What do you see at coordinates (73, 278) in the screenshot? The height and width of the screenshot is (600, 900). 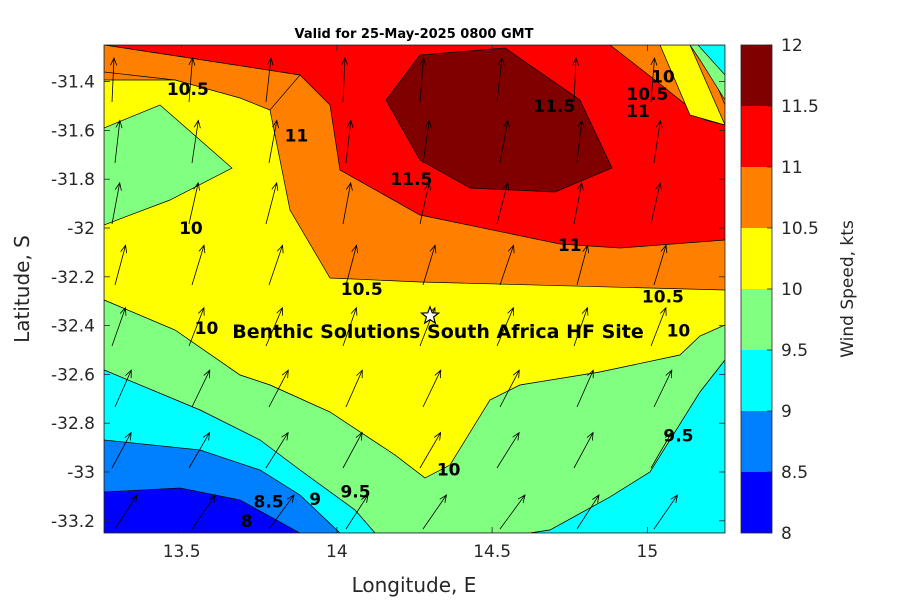 I see `y-tick-label-4: -32.2` at bounding box center [73, 278].